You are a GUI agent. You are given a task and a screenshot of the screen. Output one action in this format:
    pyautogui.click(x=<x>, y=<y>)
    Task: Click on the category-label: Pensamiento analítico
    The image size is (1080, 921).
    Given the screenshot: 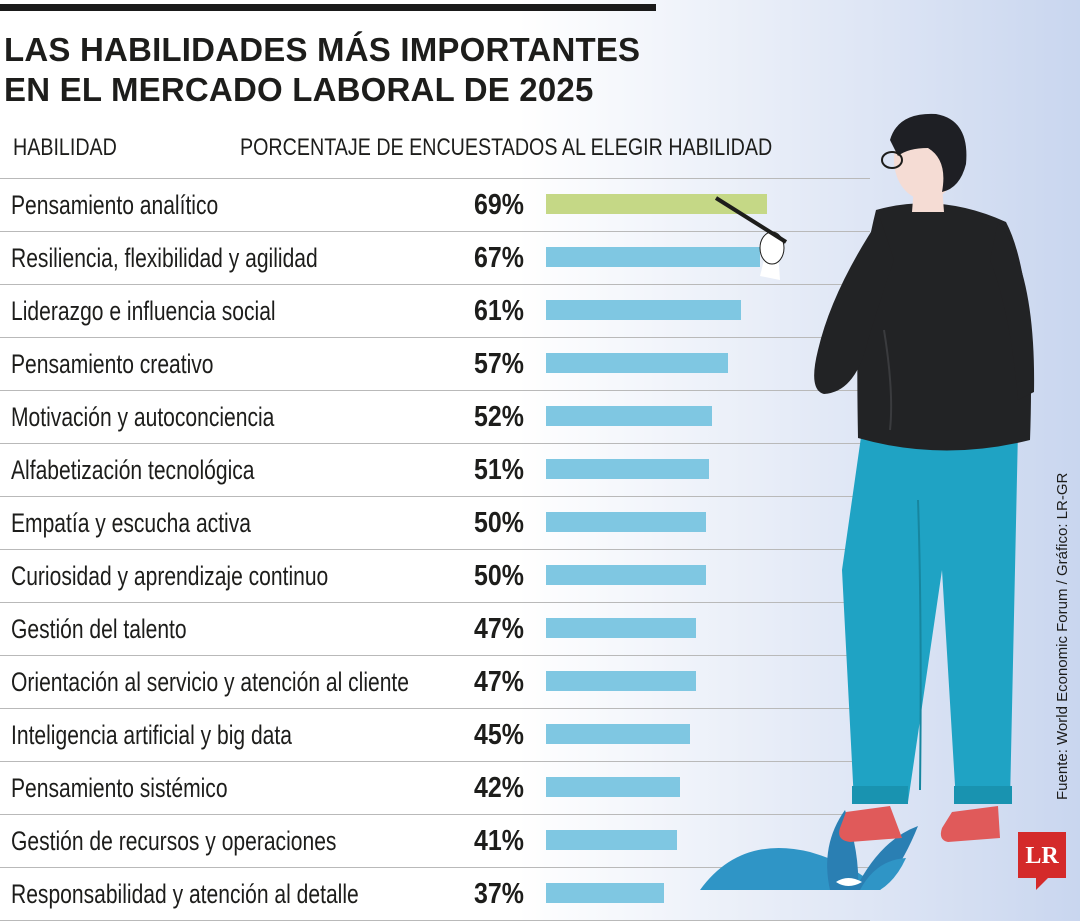 What is the action you would take?
    pyautogui.click(x=115, y=205)
    